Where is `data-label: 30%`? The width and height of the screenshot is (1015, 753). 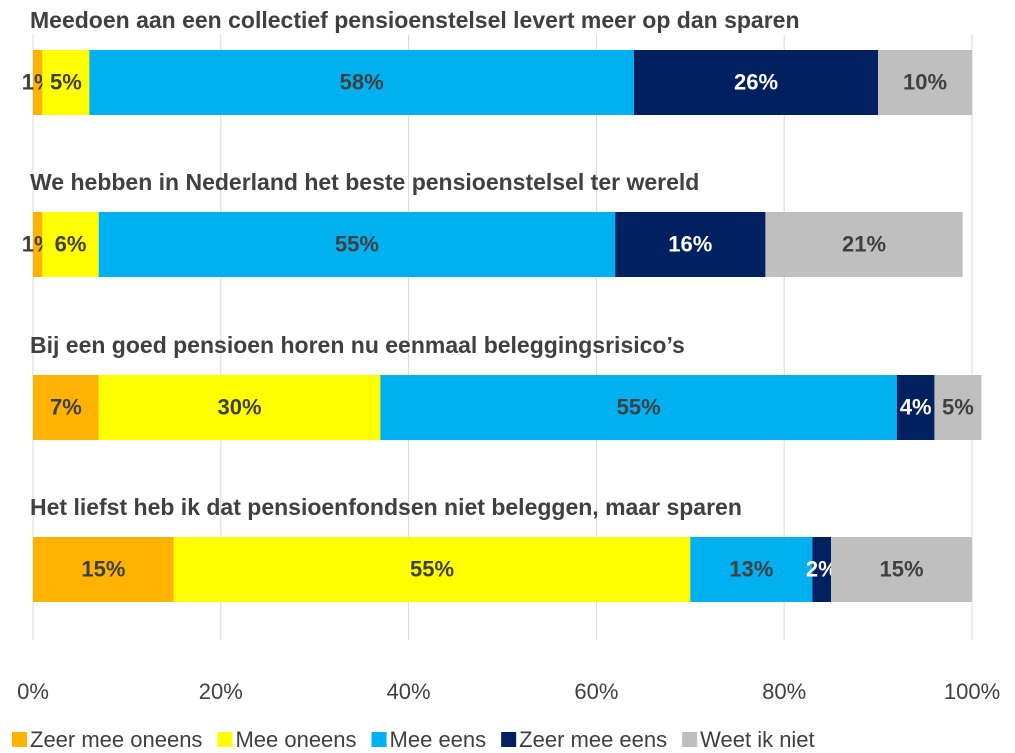 data-label: 30% is located at coordinates (240, 406).